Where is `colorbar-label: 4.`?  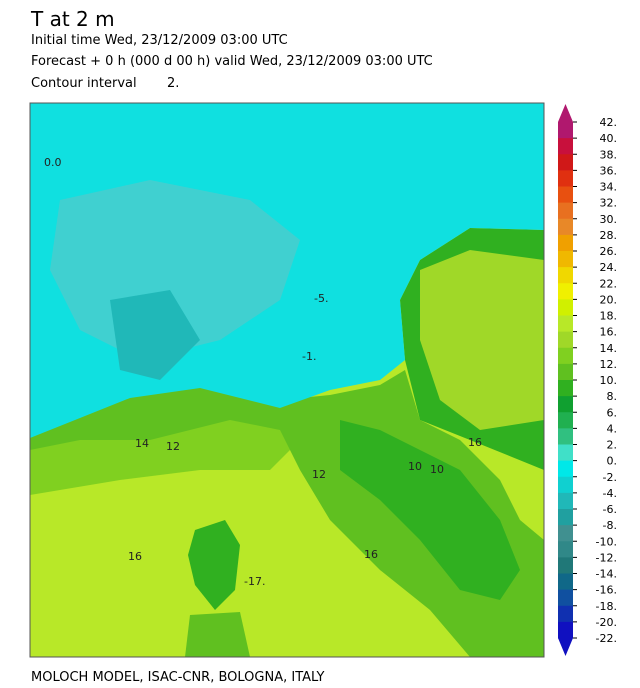 colorbar-label: 4. is located at coordinates (612, 428).